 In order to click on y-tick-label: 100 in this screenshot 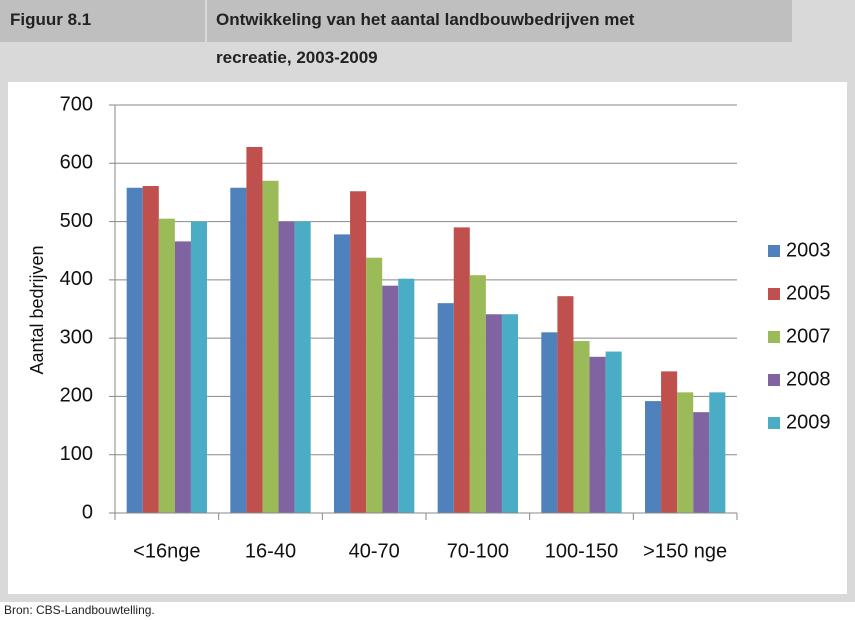, I will do `click(76, 454)`.